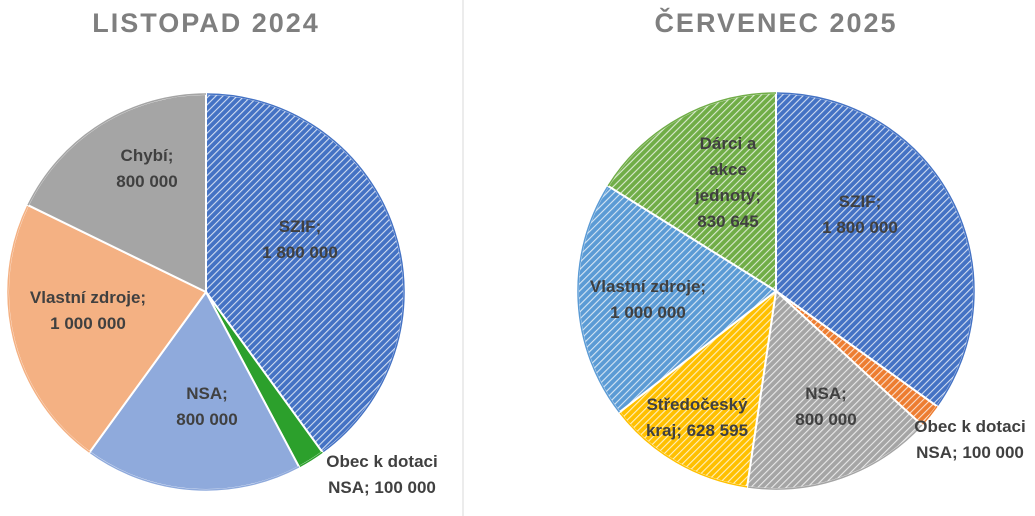 This screenshot has width=1035, height=516. I want to click on label-category: Chybí, so click(144, 155).